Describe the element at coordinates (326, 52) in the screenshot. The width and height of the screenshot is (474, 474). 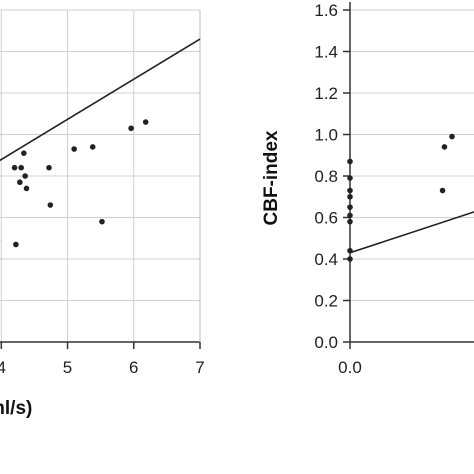
I see `right-y-tick-label: 1.4` at that location.